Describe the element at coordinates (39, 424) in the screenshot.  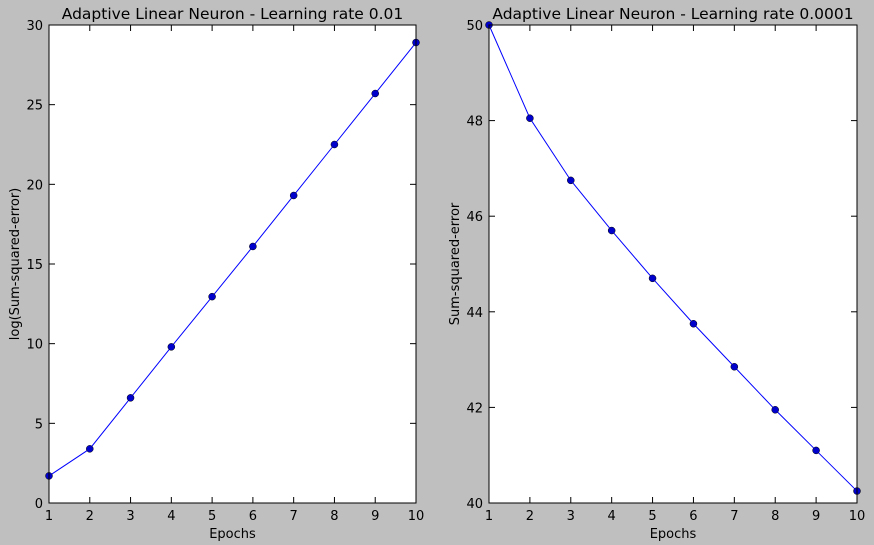
I see `y-tick-label: 5` at that location.